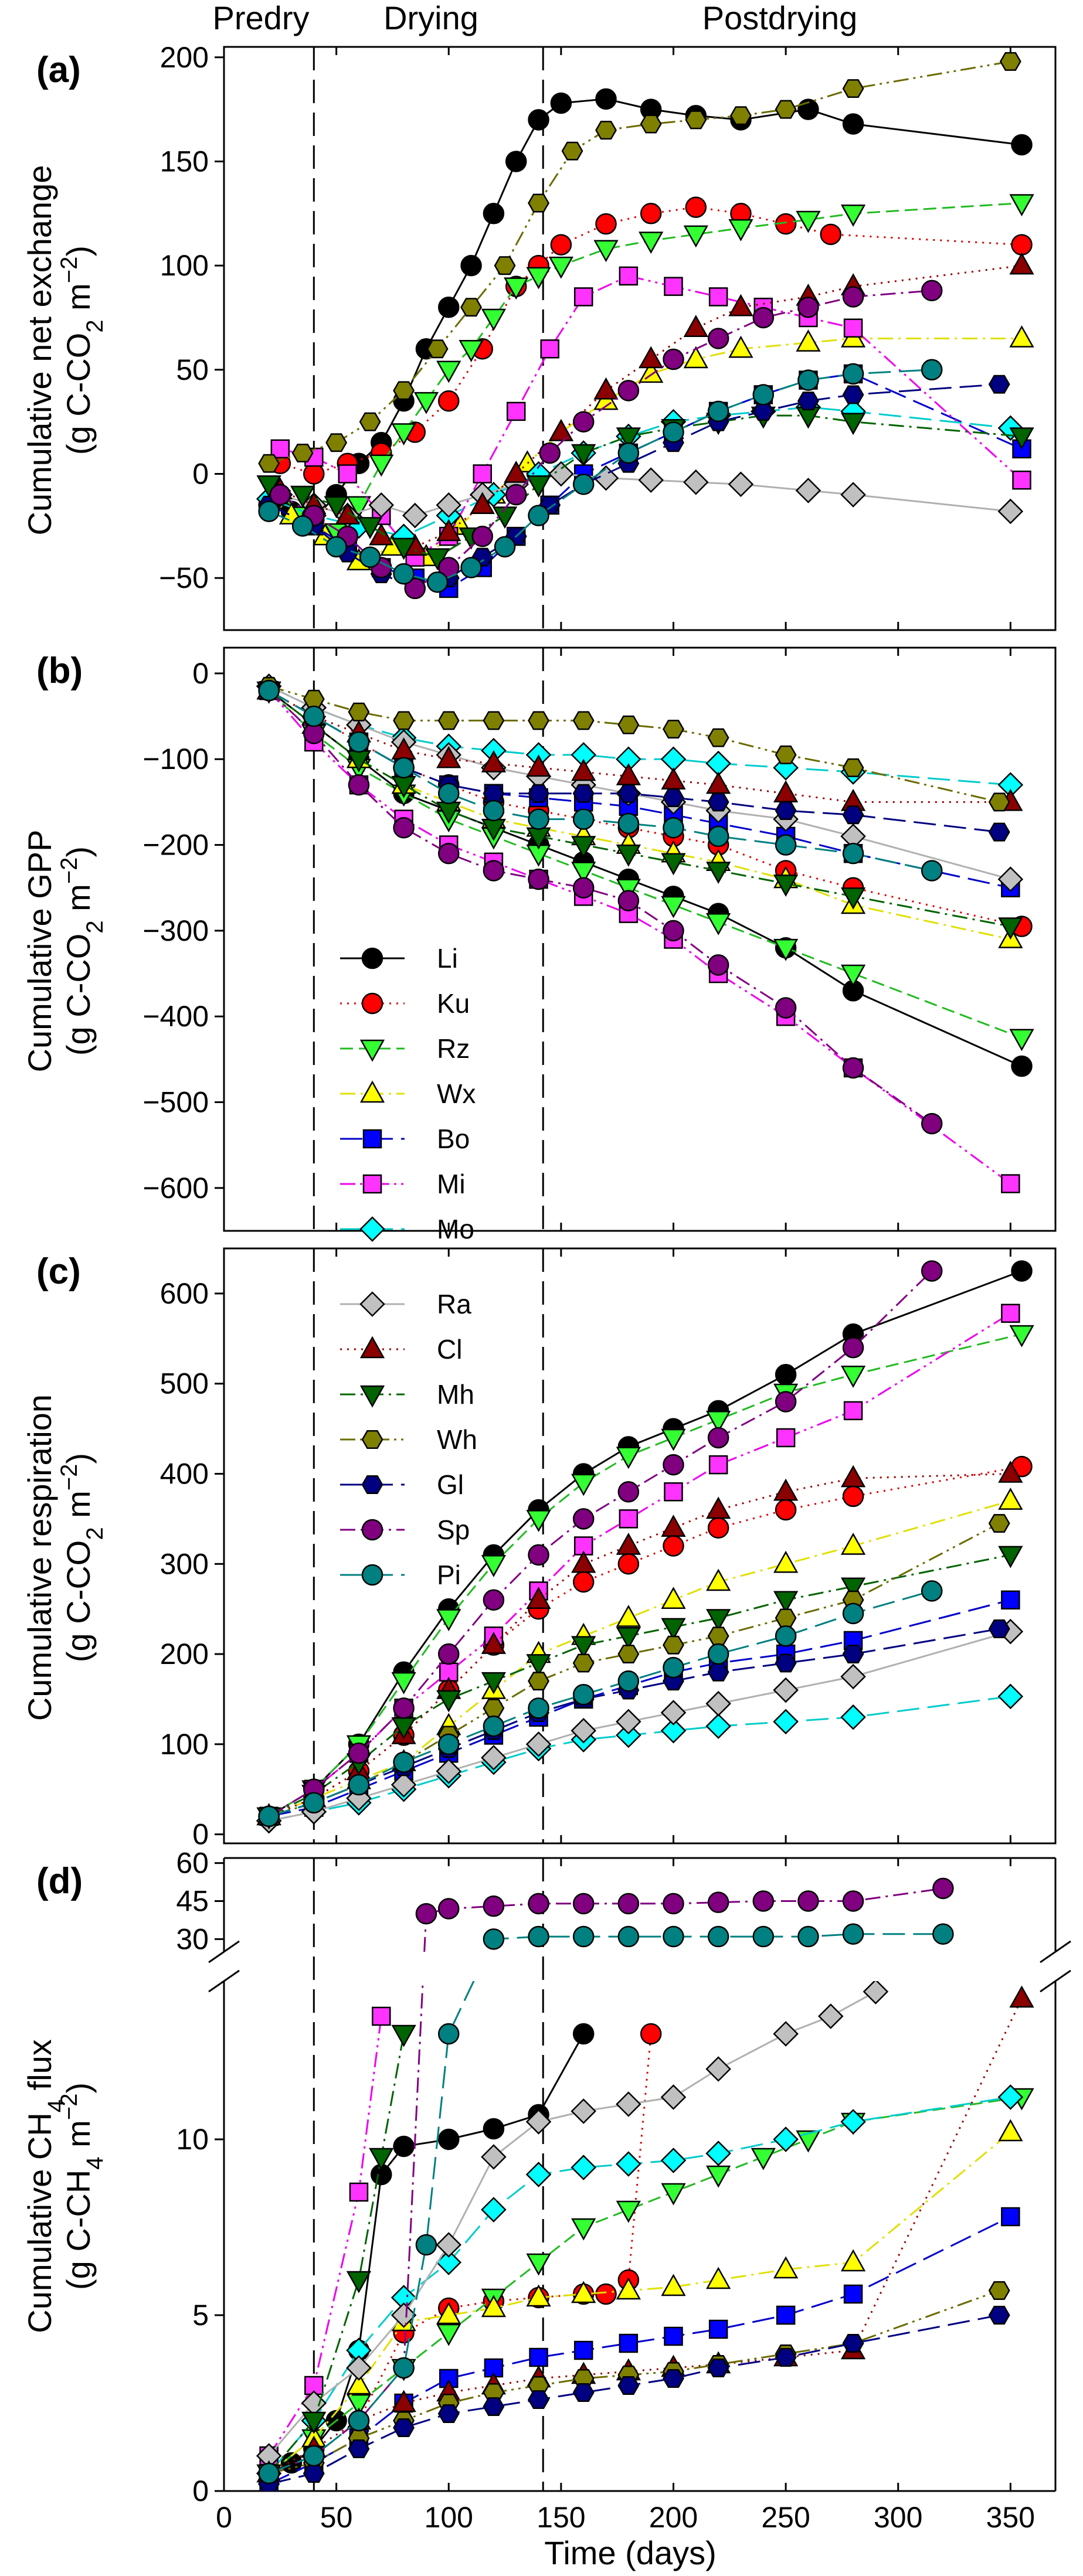 The image size is (1083, 2576). Describe the element at coordinates (175, 930) in the screenshot. I see `y-tick-label: −300` at that location.